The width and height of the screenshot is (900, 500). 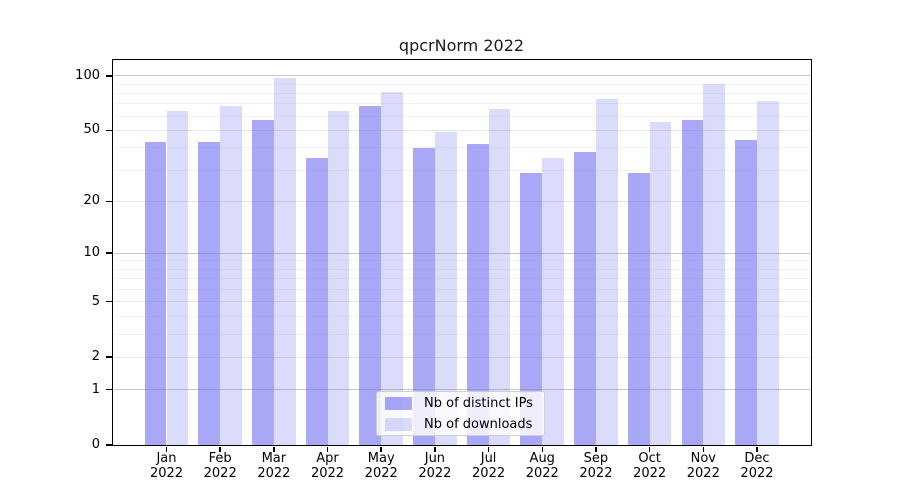 What do you see at coordinates (746, 292) in the screenshot?
I see `bar-distinct-ips-dec` at bounding box center [746, 292].